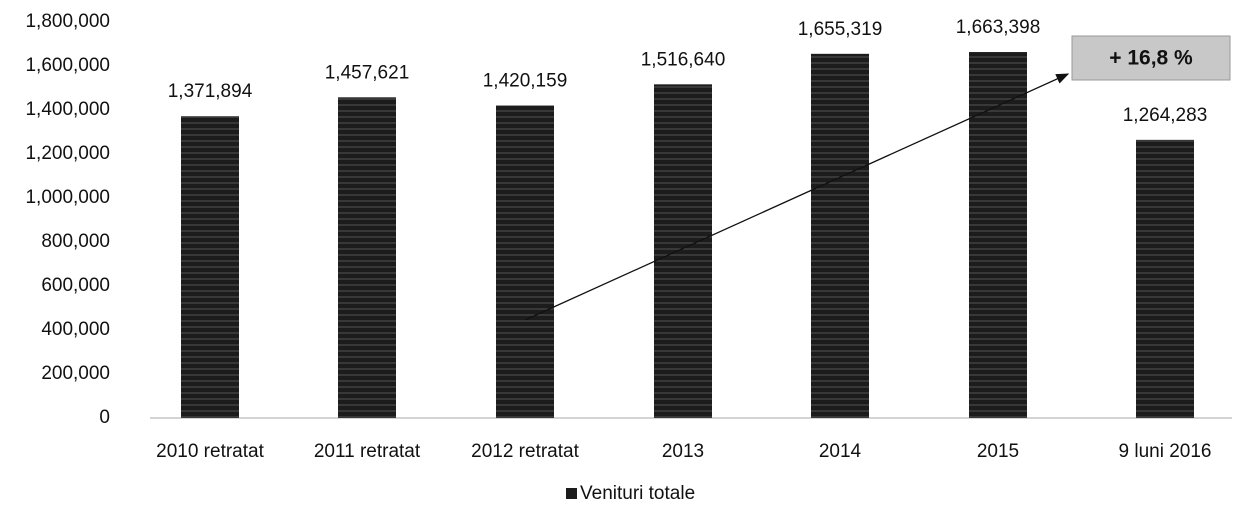 The height and width of the screenshot is (520, 1235). Describe the element at coordinates (75, 285) in the screenshot. I see `y-tick-label: 600,000` at that location.